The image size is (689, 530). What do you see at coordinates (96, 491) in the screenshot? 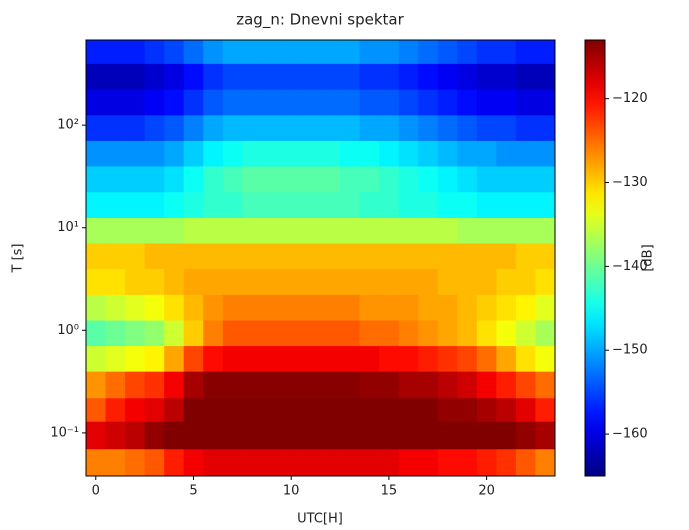
I see `x-tick-label: 0` at bounding box center [96, 491].